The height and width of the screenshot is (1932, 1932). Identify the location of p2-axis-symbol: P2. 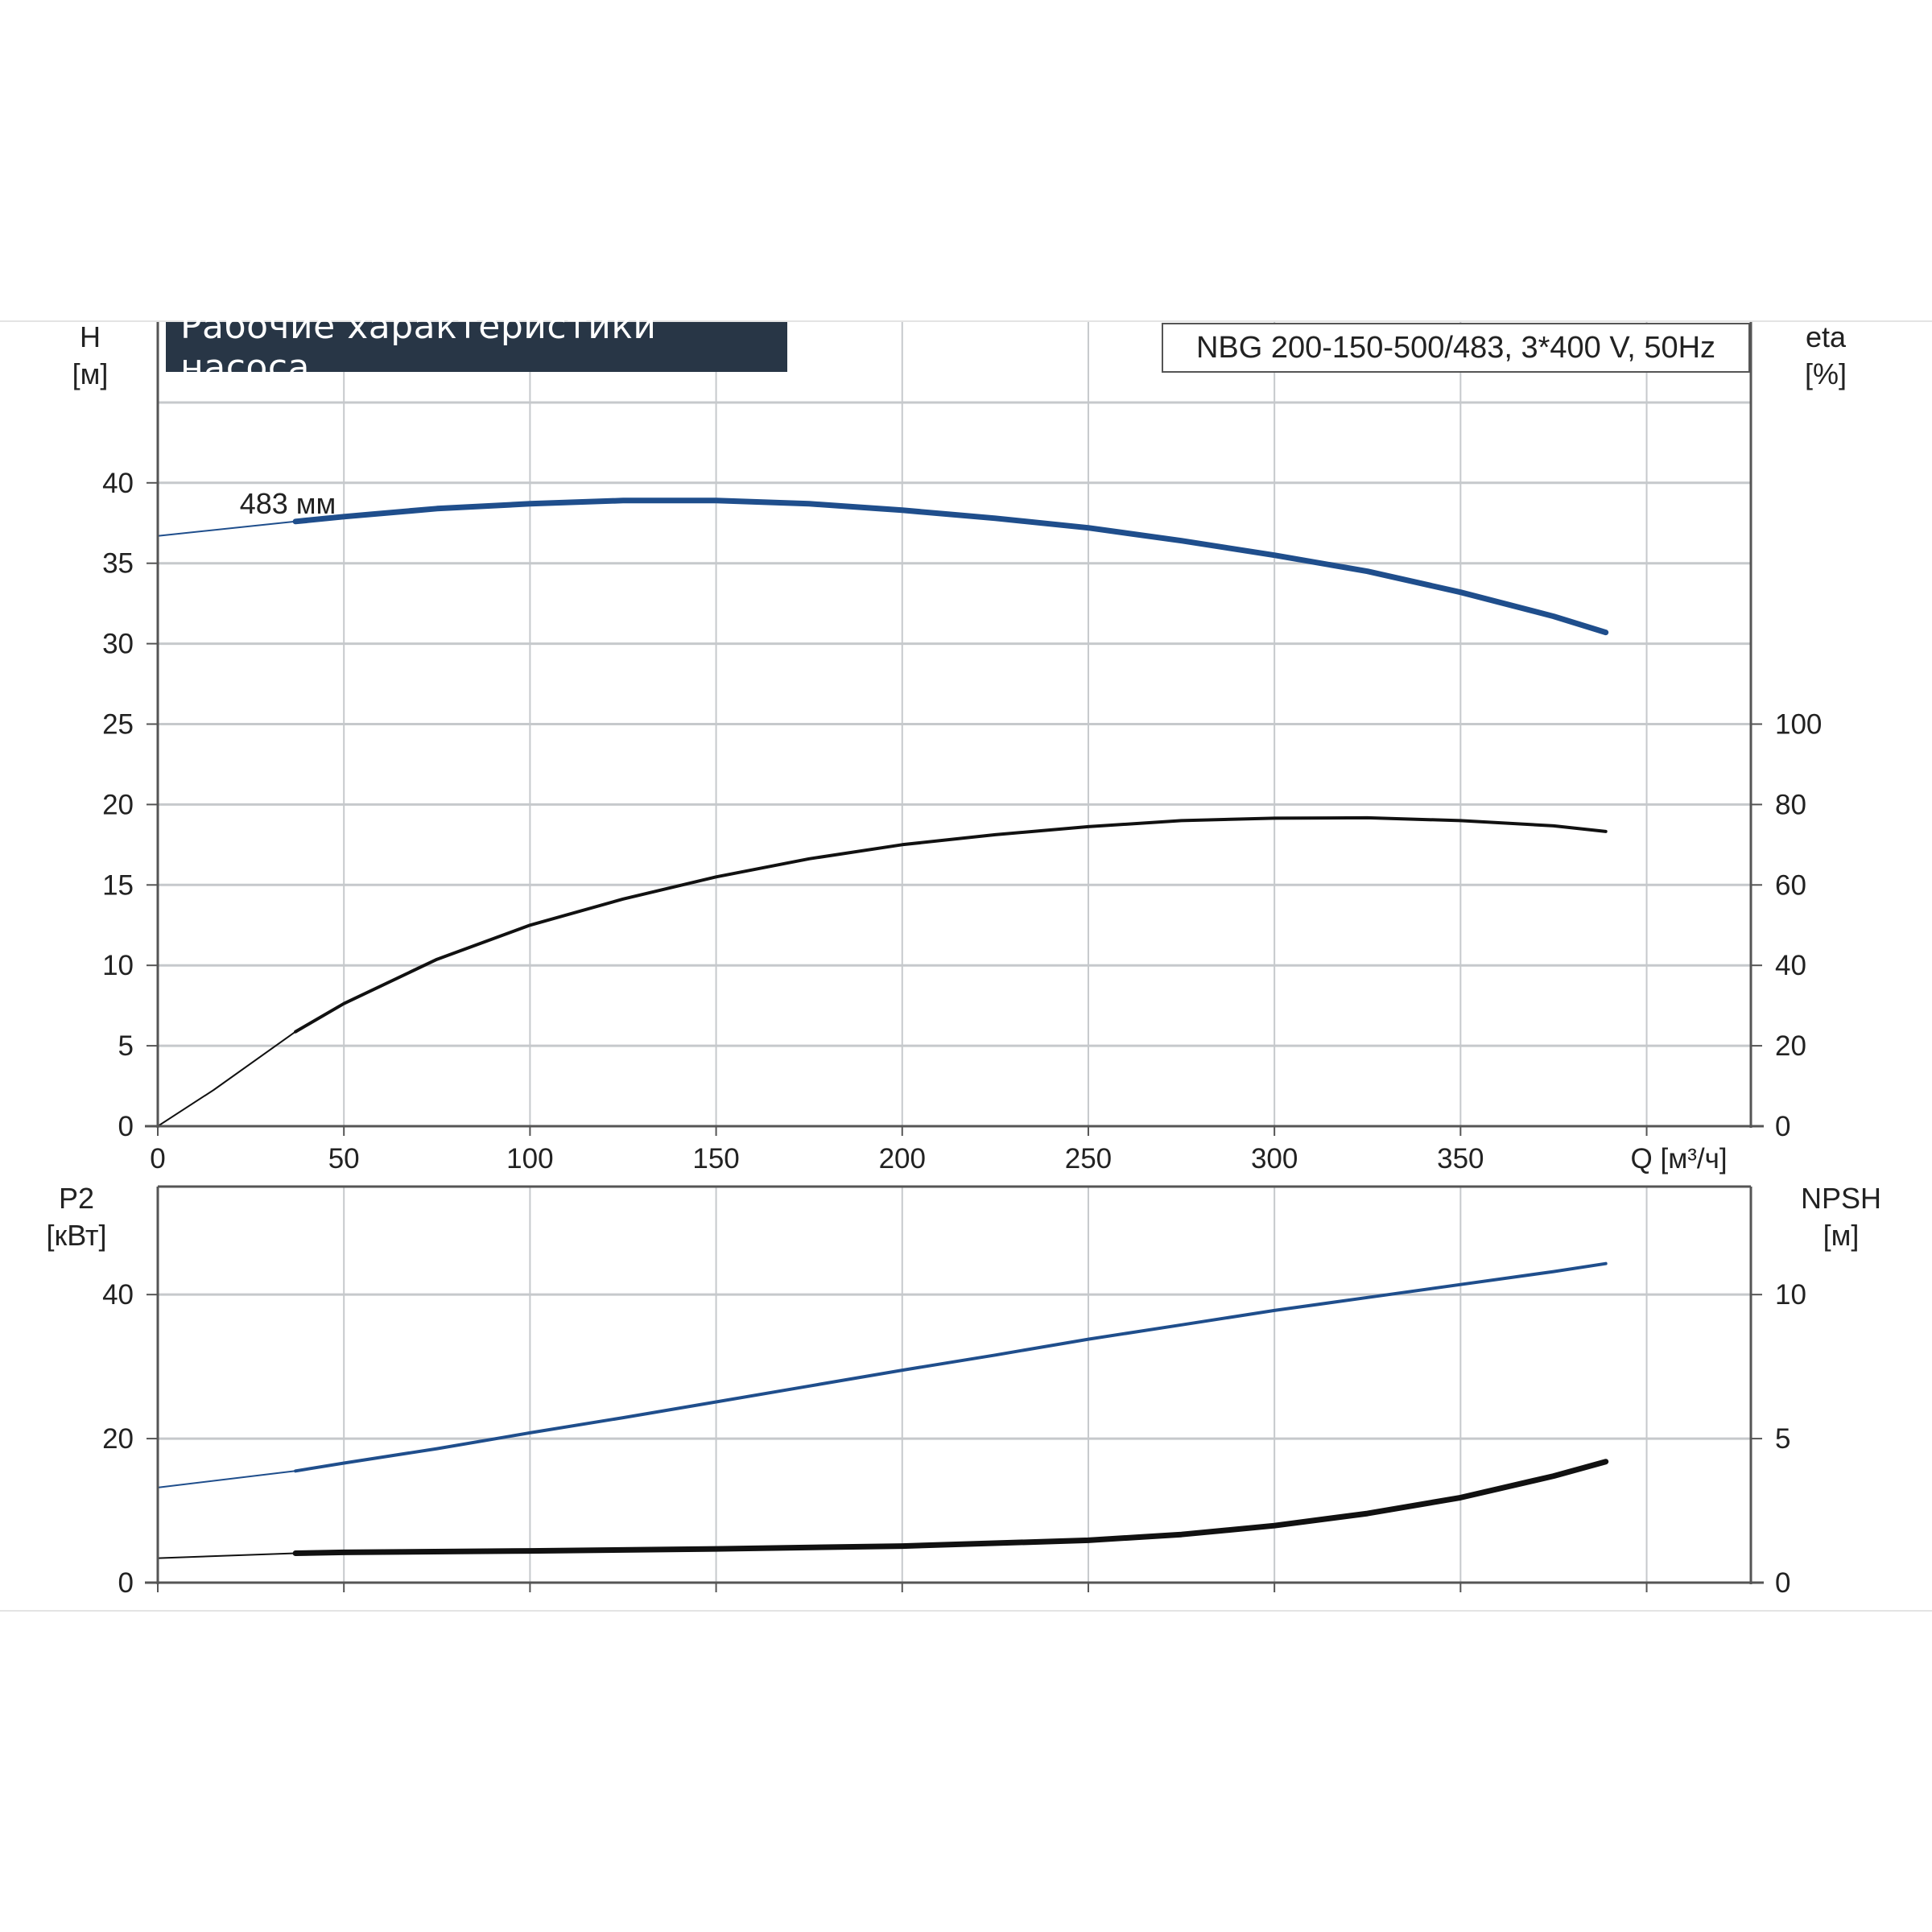
(76, 1198).